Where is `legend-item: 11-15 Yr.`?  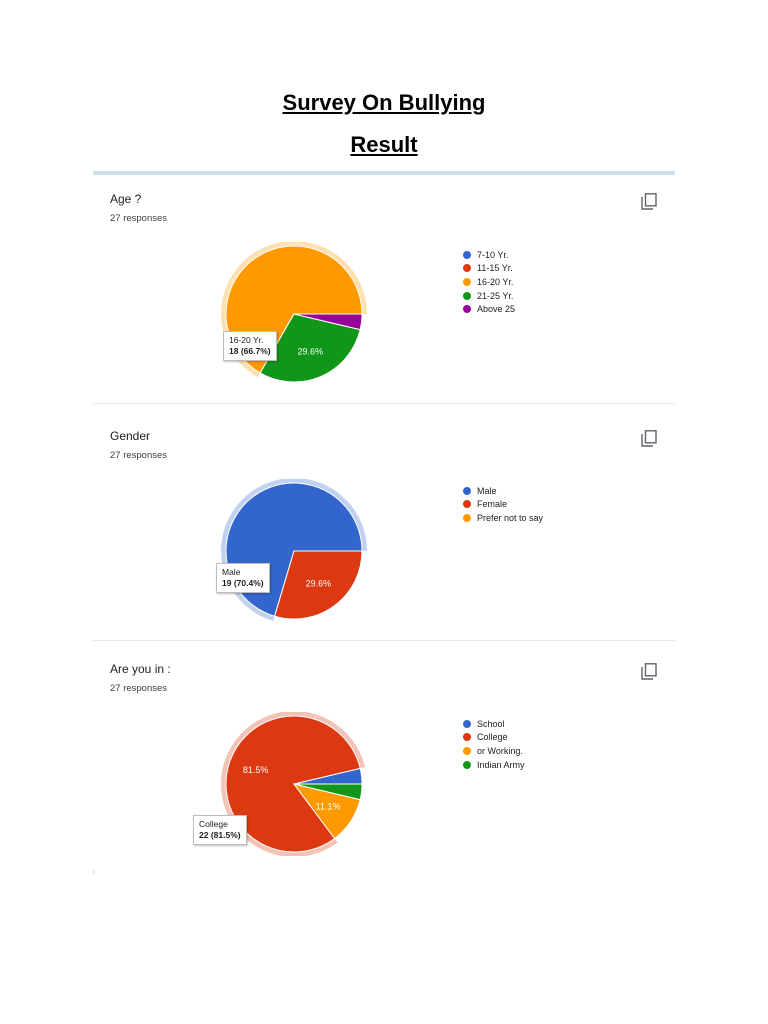
legend-item: 11-15 Yr. is located at coordinates (489, 269).